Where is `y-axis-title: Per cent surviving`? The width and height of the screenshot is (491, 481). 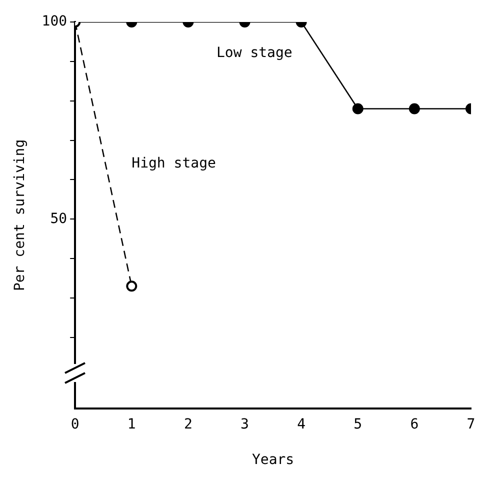 y-axis-title: Per cent surviving is located at coordinates (20, 215).